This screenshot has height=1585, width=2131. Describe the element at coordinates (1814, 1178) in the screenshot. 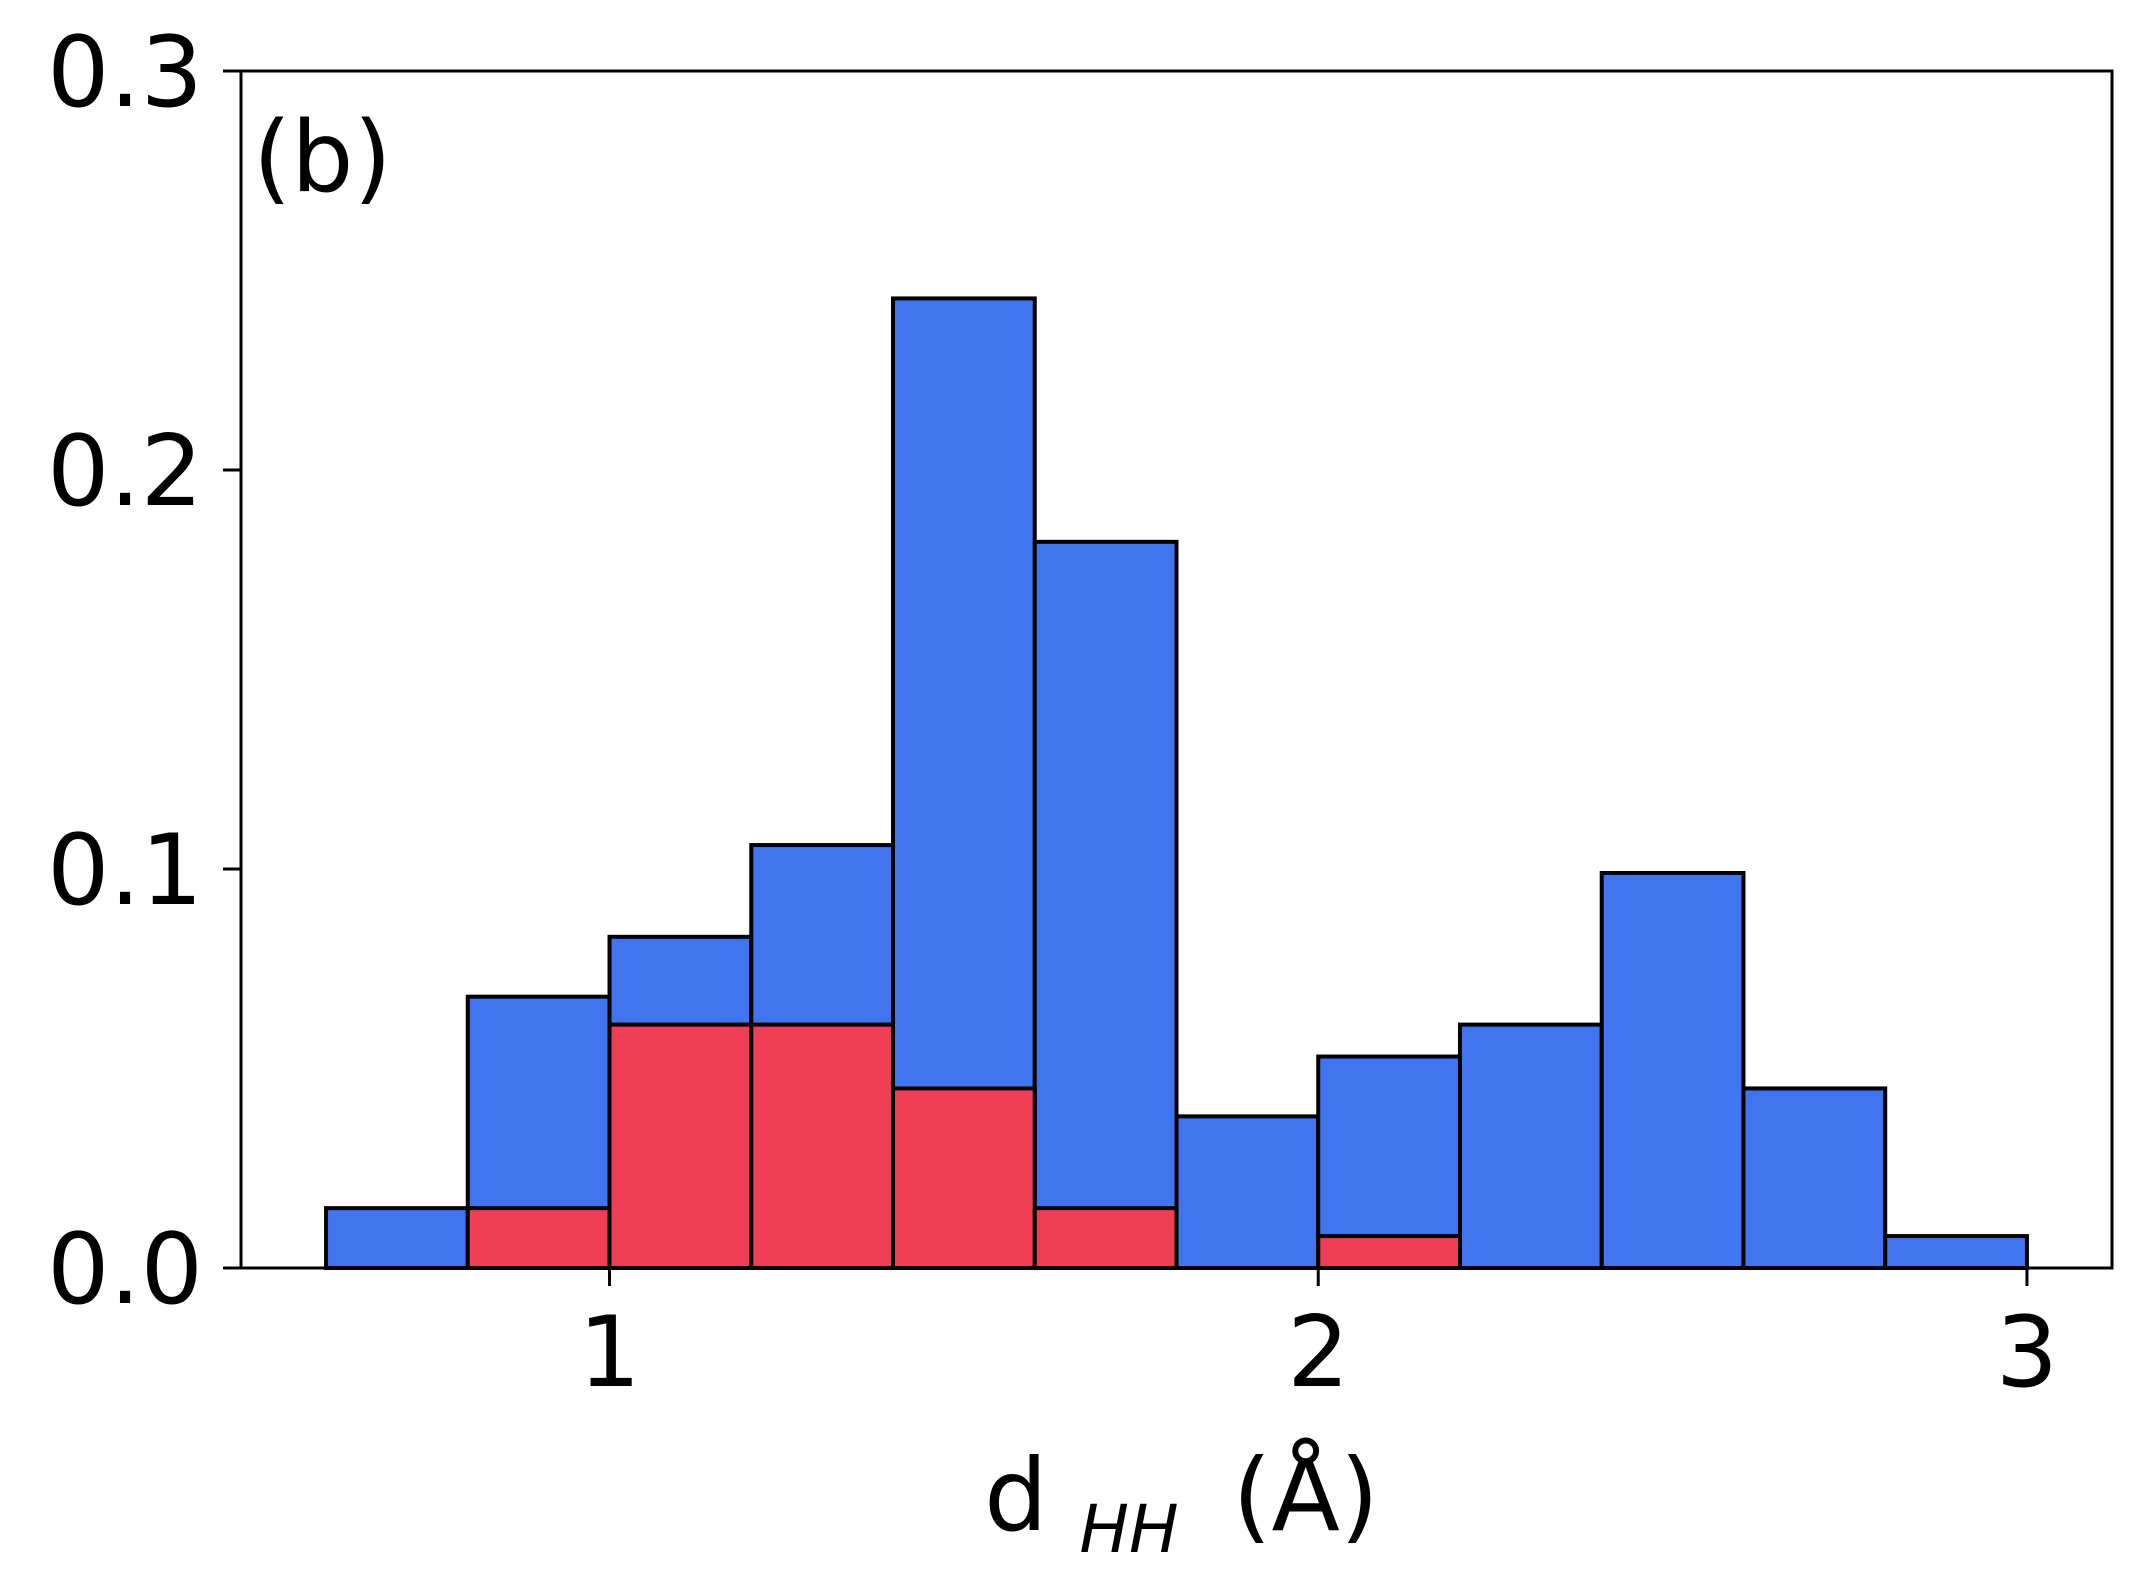

I see `histogram-bar-series1-bin11` at that location.